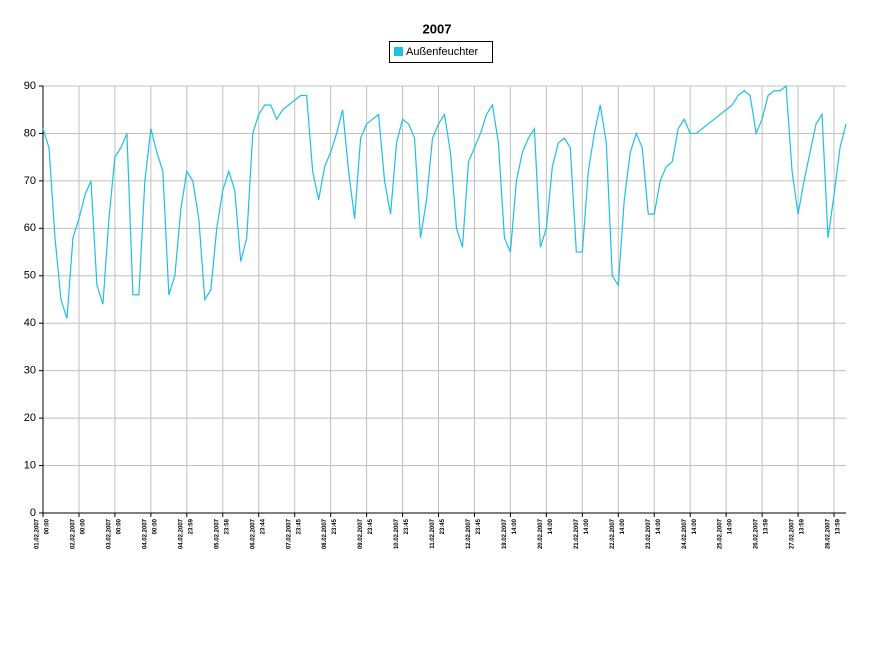 The height and width of the screenshot is (645, 874). I want to click on x-tick-label: 05.02.2007, so click(217, 533).